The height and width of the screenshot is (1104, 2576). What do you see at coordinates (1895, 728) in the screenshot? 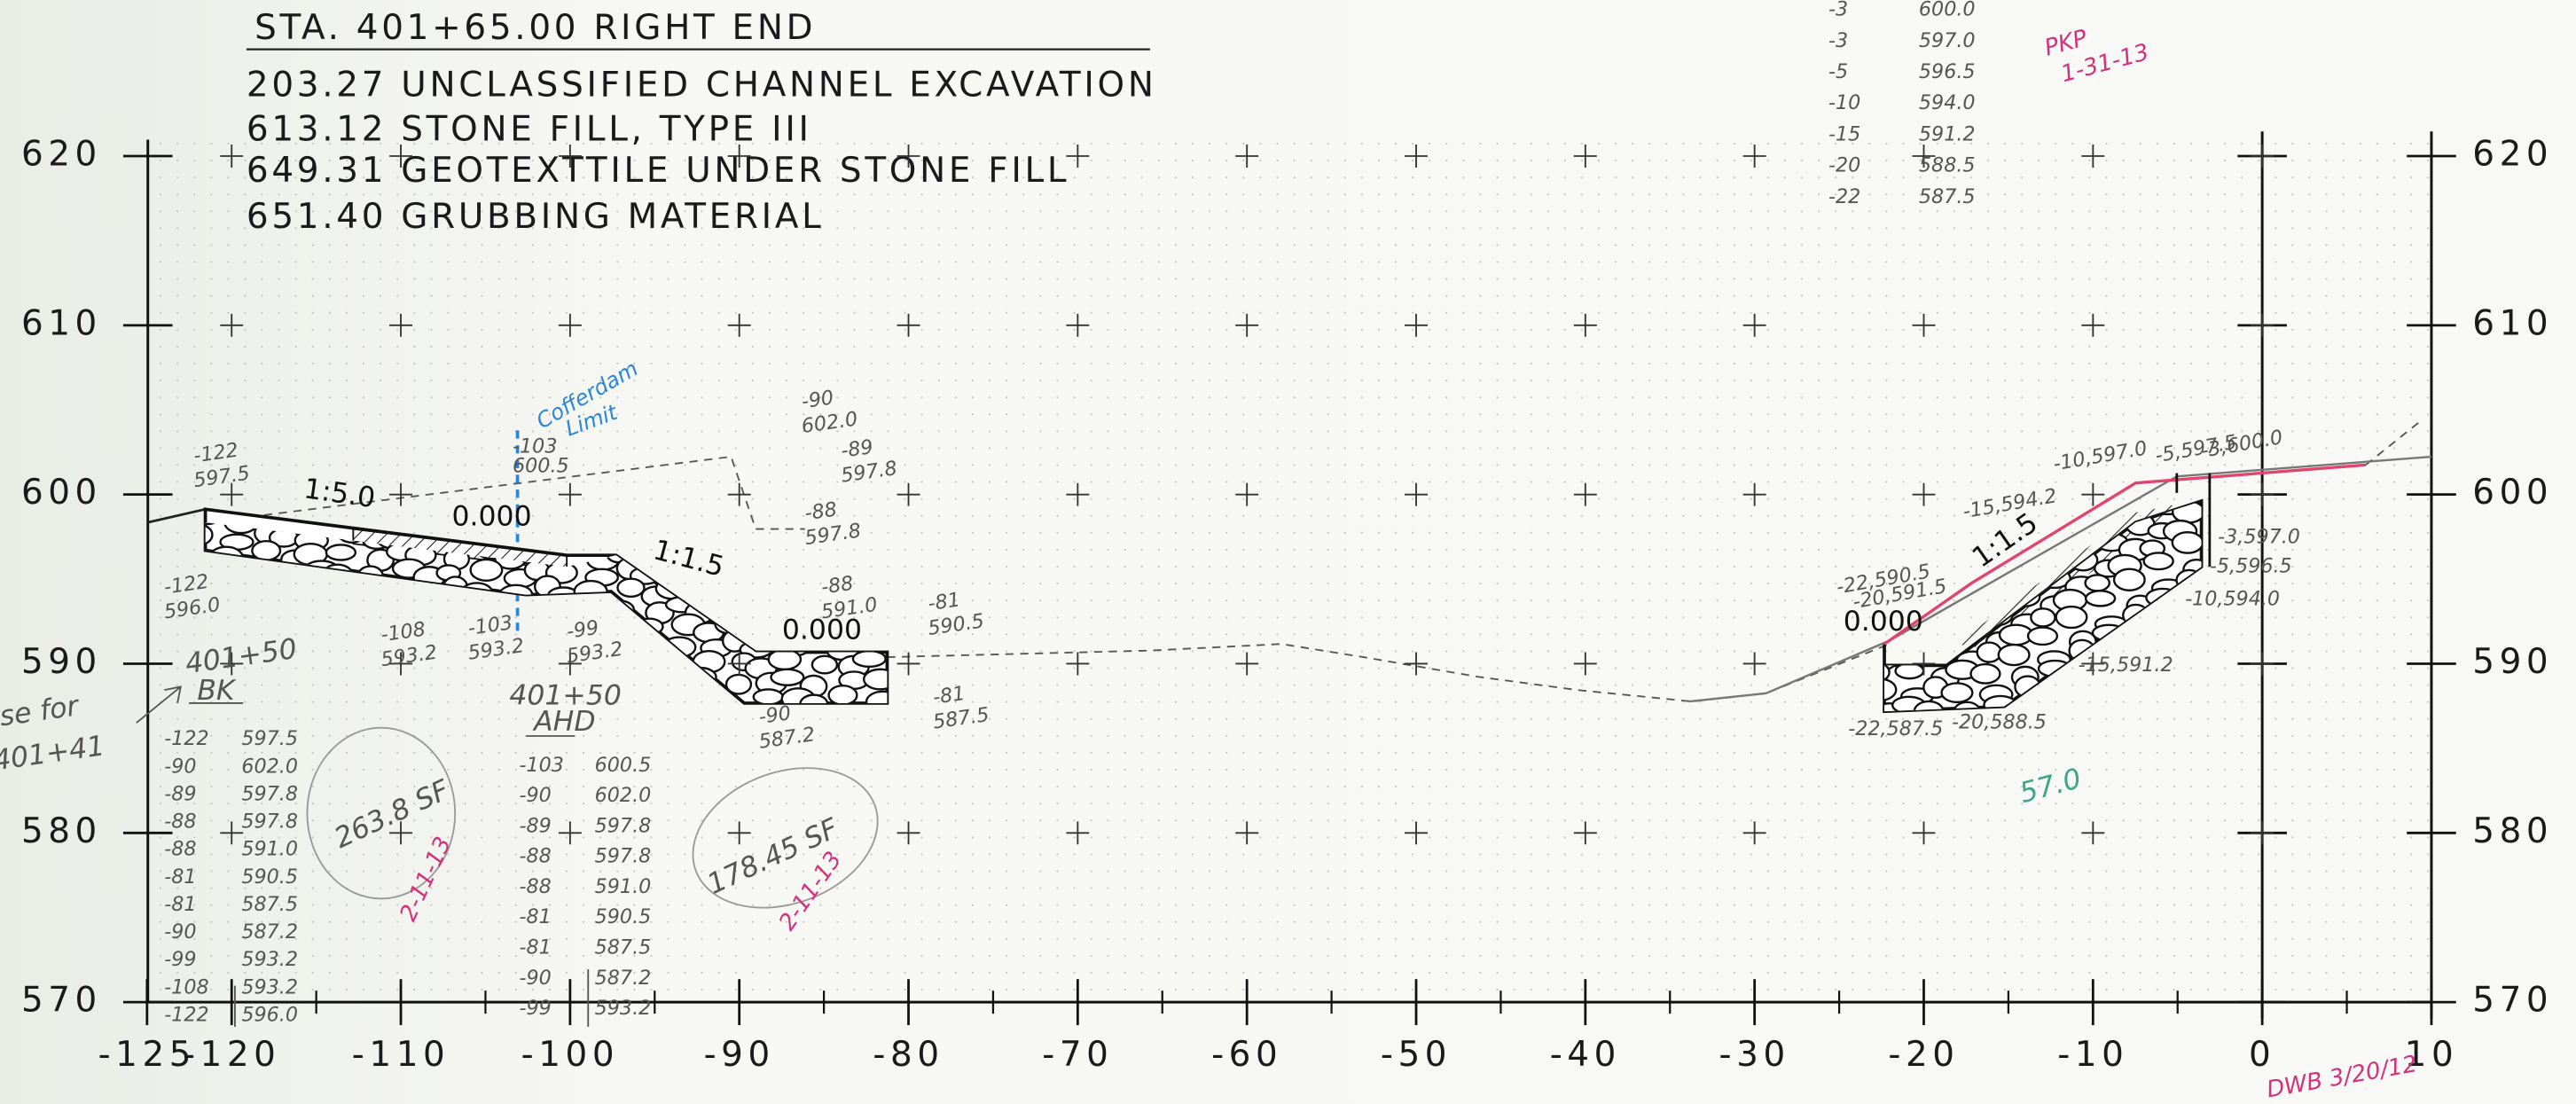
I see `annotation: -22,587.5` at bounding box center [1895, 728].